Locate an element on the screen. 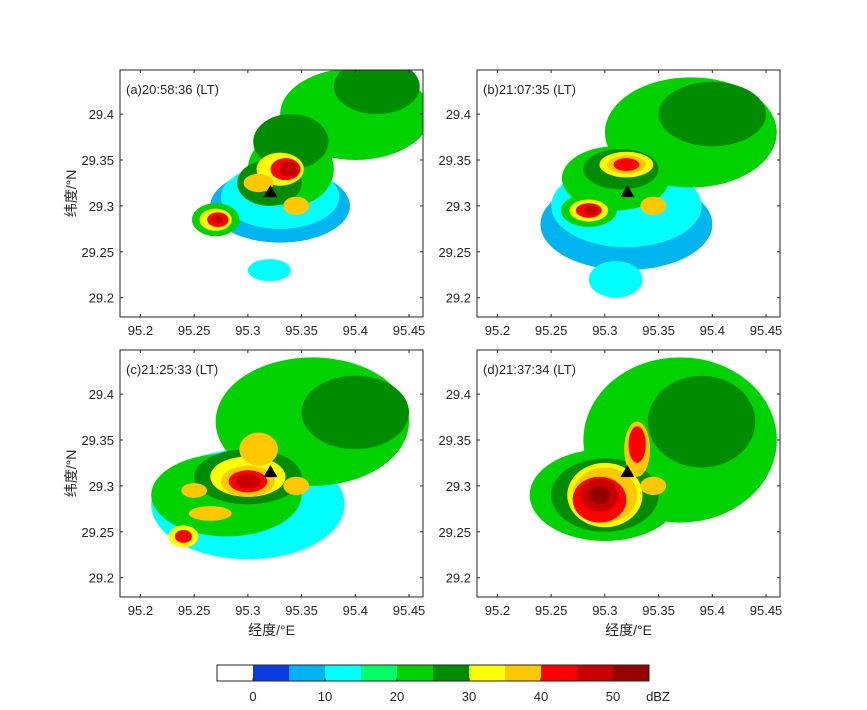 The width and height of the screenshot is (867, 710). colorbar-tick-label: 10 is located at coordinates (325, 696).